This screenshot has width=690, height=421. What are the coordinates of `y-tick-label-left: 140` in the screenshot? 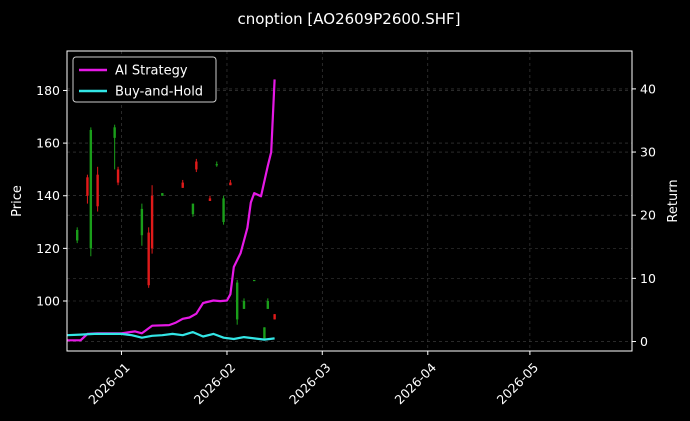 It's located at (48, 195).